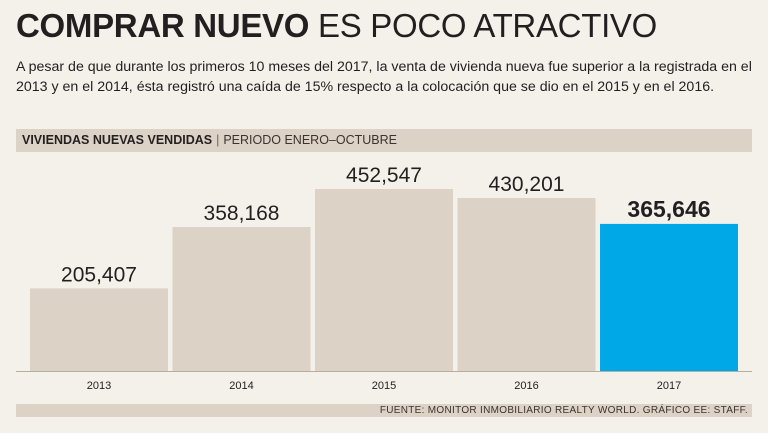  Describe the element at coordinates (99, 386) in the screenshot. I see `x-tick-2013: 2013` at that location.